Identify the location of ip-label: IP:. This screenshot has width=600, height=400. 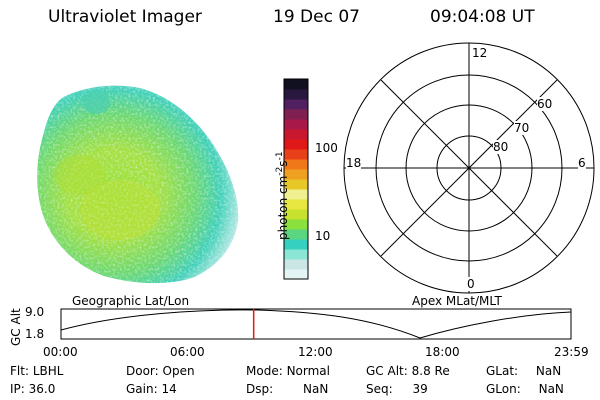
(17, 389).